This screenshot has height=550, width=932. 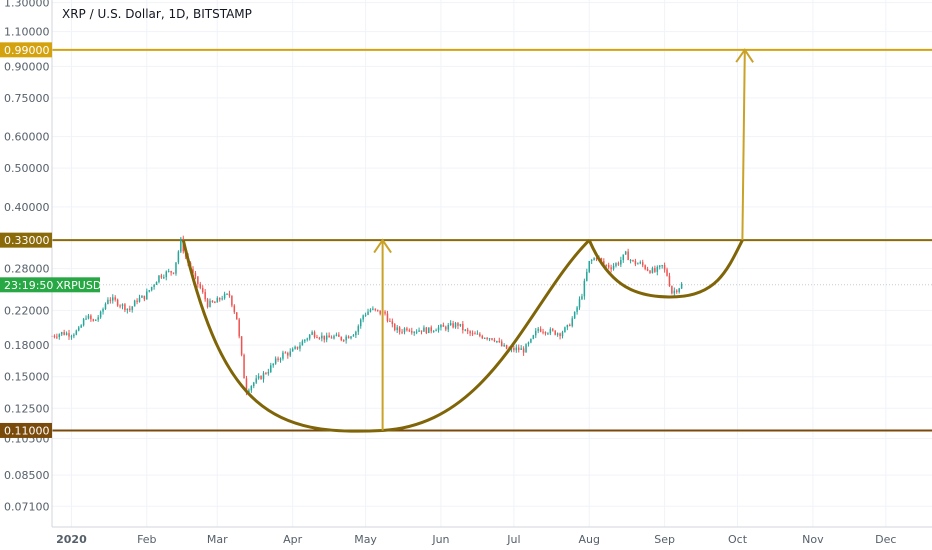 What do you see at coordinates (27, 377) in the screenshot?
I see `y-tick-label: 0.15000` at bounding box center [27, 377].